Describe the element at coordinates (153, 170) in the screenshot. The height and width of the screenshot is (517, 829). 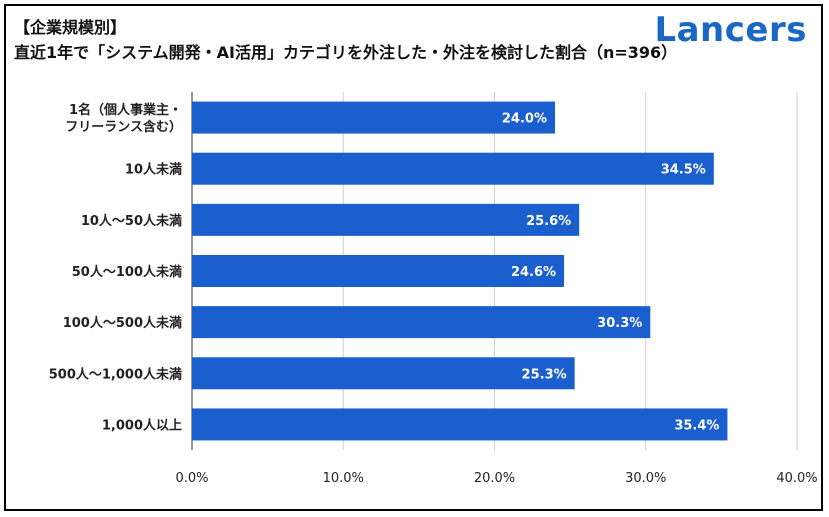
I see `category-label: 10人未満` at that location.